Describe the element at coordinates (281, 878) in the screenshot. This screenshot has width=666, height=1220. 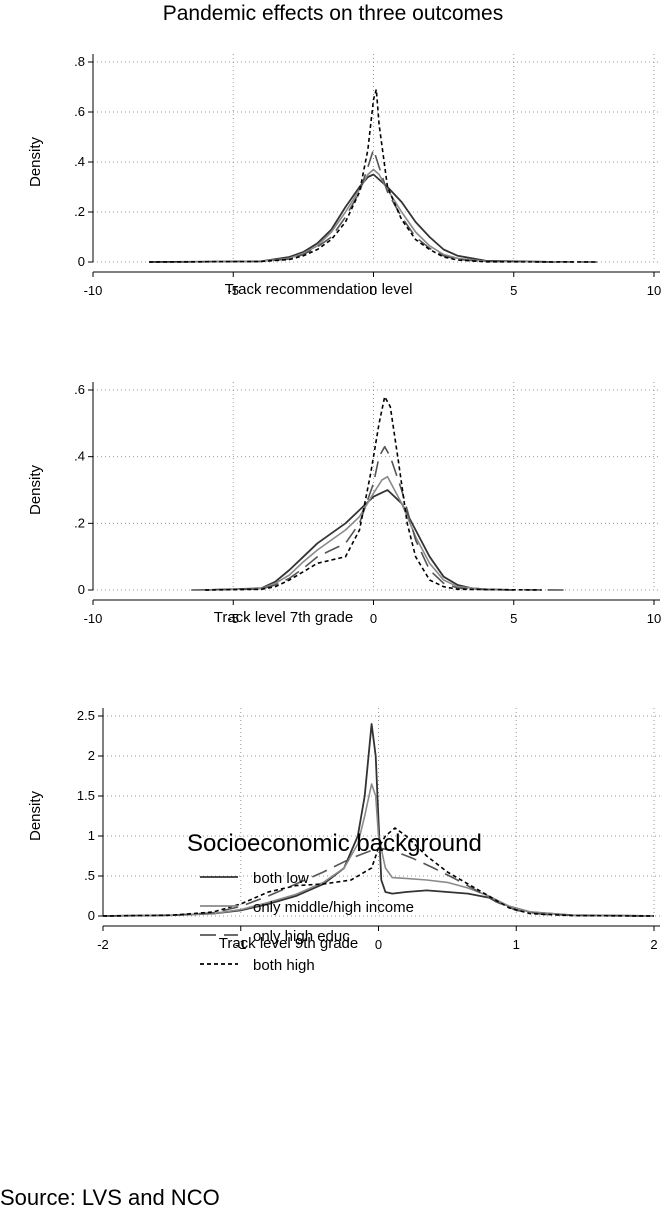
I see `legend-label-1: both low` at that location.